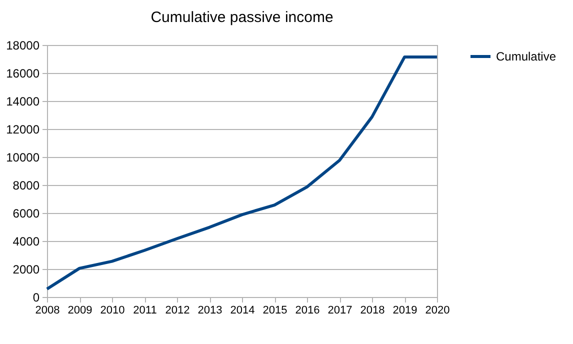 This screenshot has height=344, width=573. Describe the element at coordinates (307, 310) in the screenshot. I see `x-tick-label: 2016` at that location.